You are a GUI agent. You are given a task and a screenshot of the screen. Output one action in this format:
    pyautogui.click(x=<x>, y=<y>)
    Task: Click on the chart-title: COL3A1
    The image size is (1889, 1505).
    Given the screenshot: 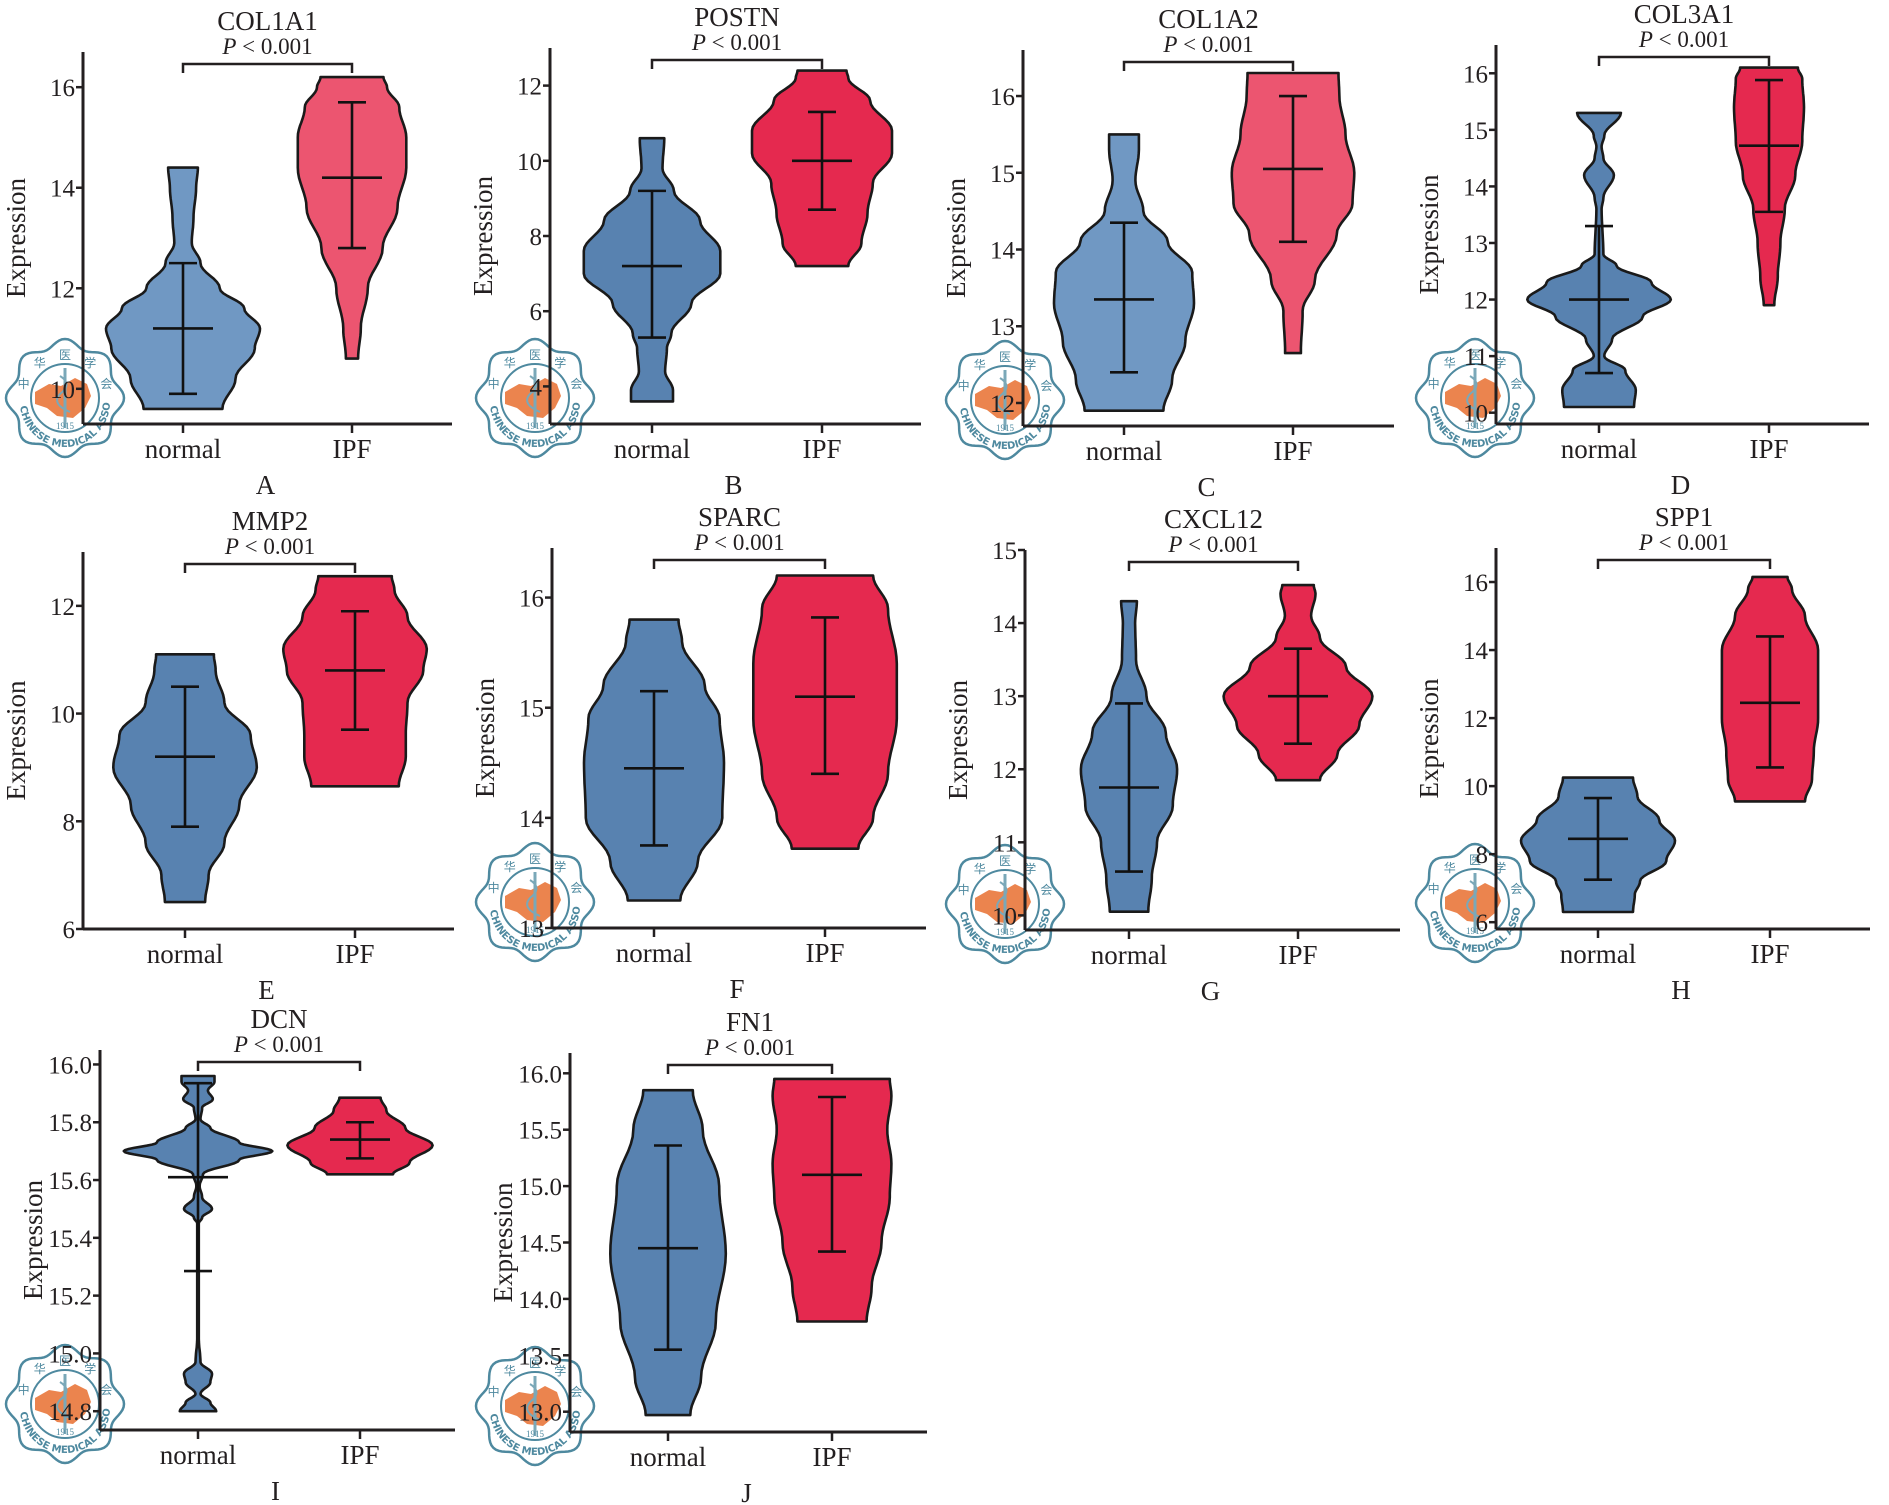 What is the action you would take?
    pyautogui.click(x=1684, y=14)
    